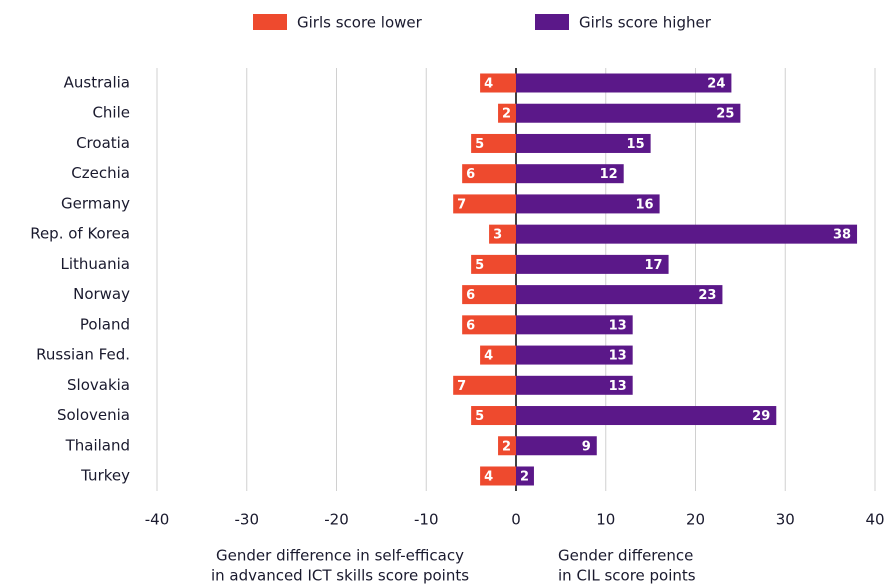  What do you see at coordinates (340, 556) in the screenshot?
I see `axis-label: Gender difference in self-efficacy` at bounding box center [340, 556].